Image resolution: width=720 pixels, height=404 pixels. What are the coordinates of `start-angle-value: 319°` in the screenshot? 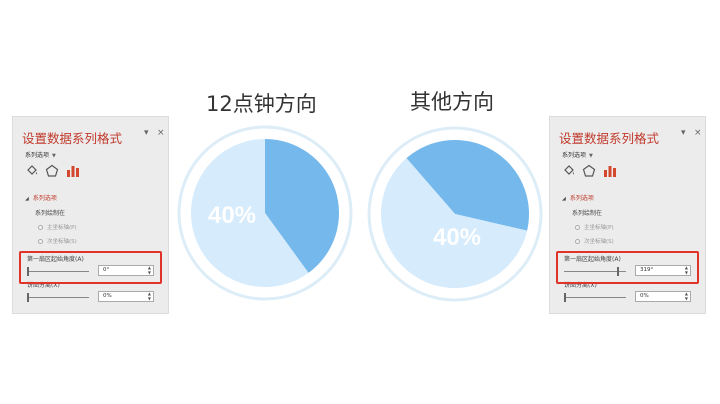 It's located at (647, 270).